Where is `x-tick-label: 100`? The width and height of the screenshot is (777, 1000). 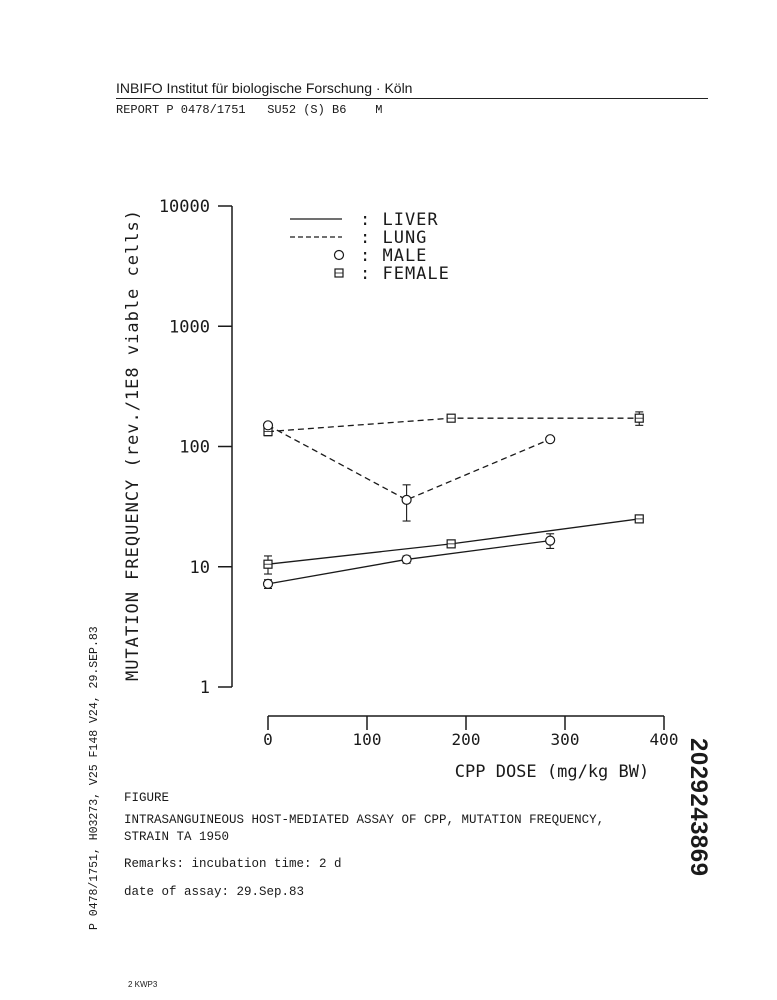 x-tick-label: 100 is located at coordinates (367, 739).